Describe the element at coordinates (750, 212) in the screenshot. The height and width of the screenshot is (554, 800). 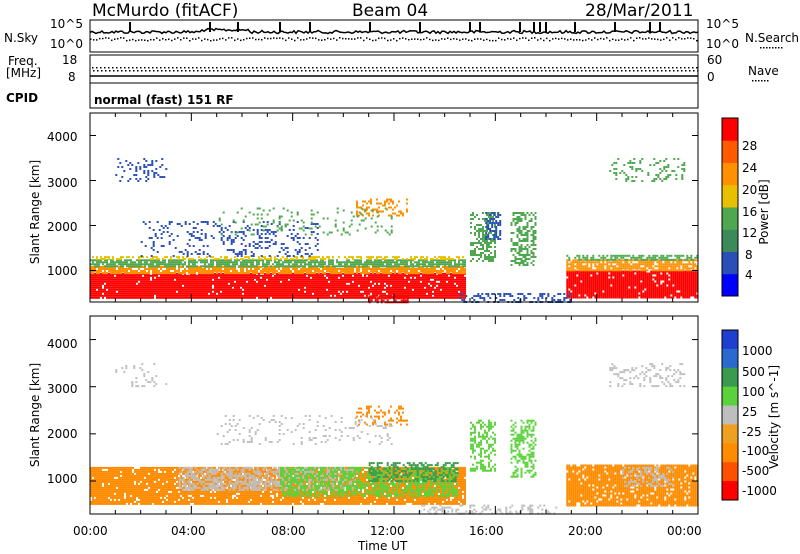
I see `power-cb-tick-16: 16` at that location.